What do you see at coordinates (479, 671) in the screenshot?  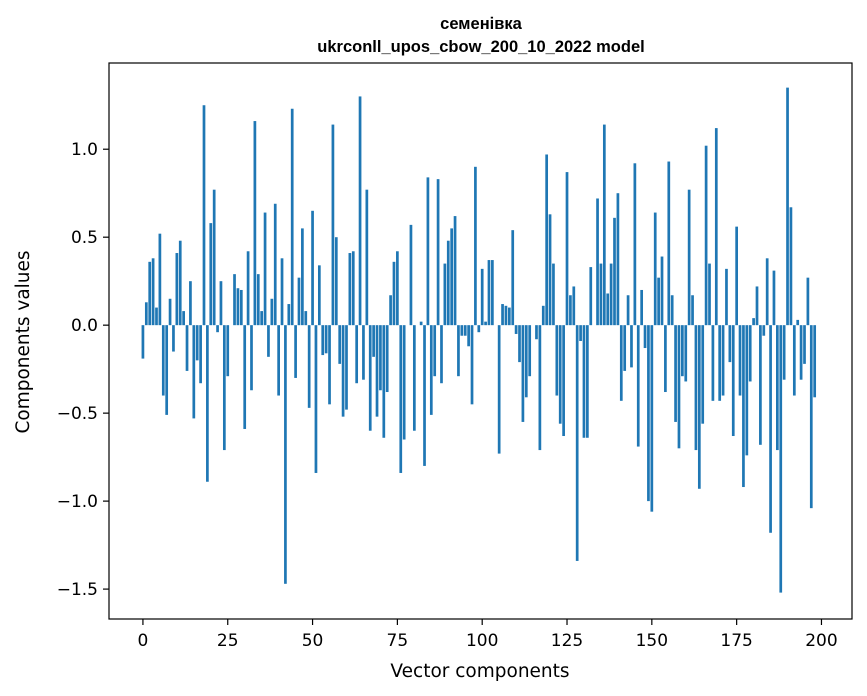 I see `x-axis-label: Vector components` at bounding box center [479, 671].